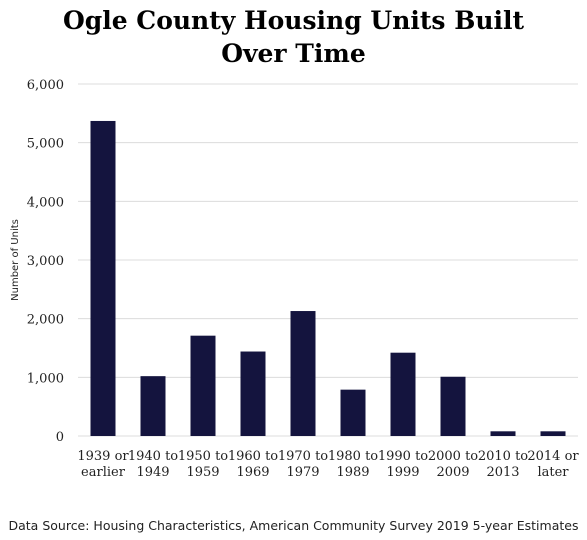 Image resolution: width=587 pixels, height=540 pixels. Describe the element at coordinates (403, 464) in the screenshot. I see `x-tick-label: 1990 to 1999` at that location.